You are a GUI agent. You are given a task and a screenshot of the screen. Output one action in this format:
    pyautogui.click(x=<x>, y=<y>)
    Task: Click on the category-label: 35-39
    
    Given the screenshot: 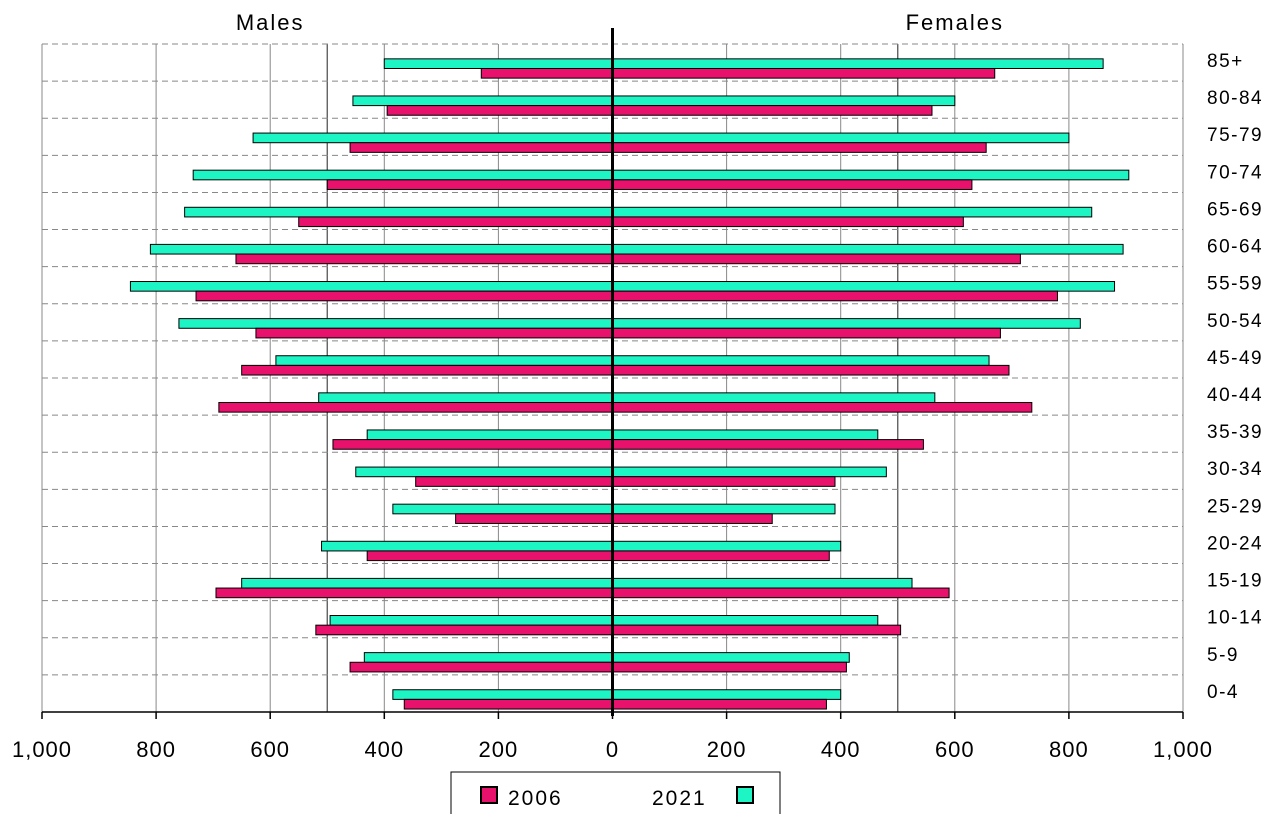 What is the action you would take?
    pyautogui.click(x=1235, y=432)
    